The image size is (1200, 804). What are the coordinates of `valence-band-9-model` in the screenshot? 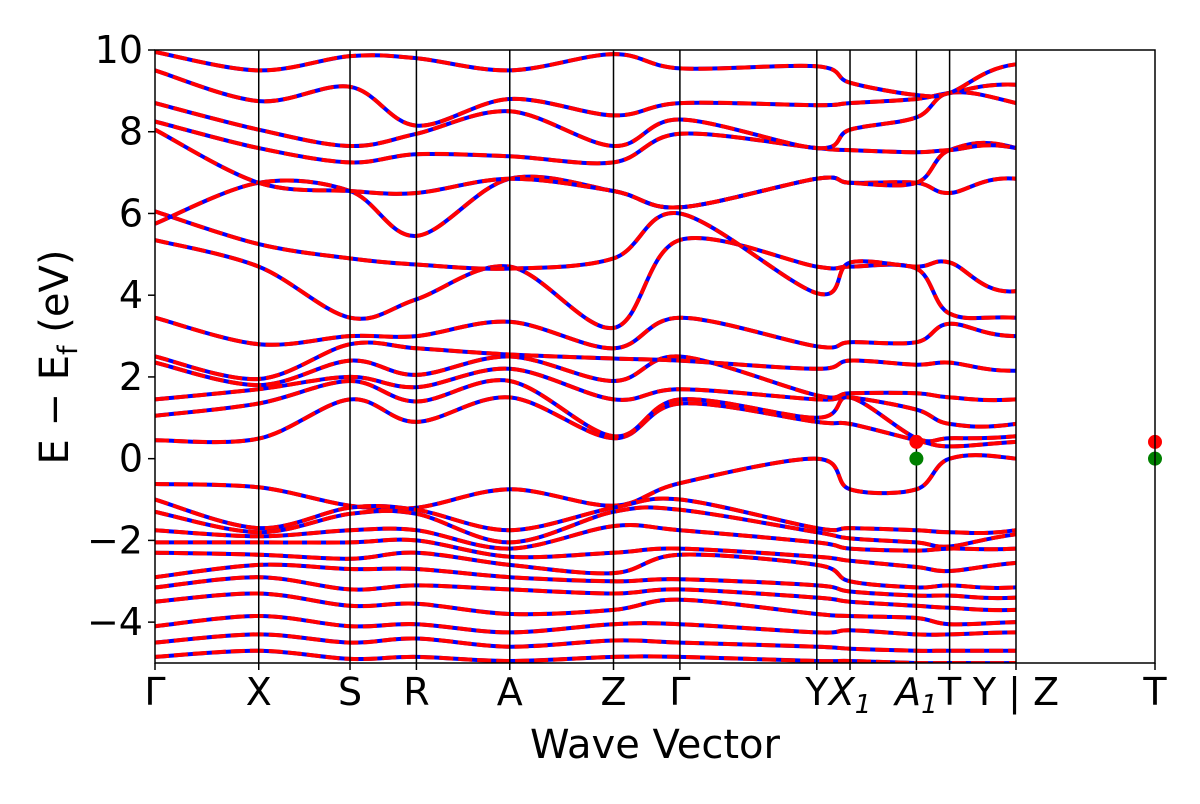 It's located at (586, 609).